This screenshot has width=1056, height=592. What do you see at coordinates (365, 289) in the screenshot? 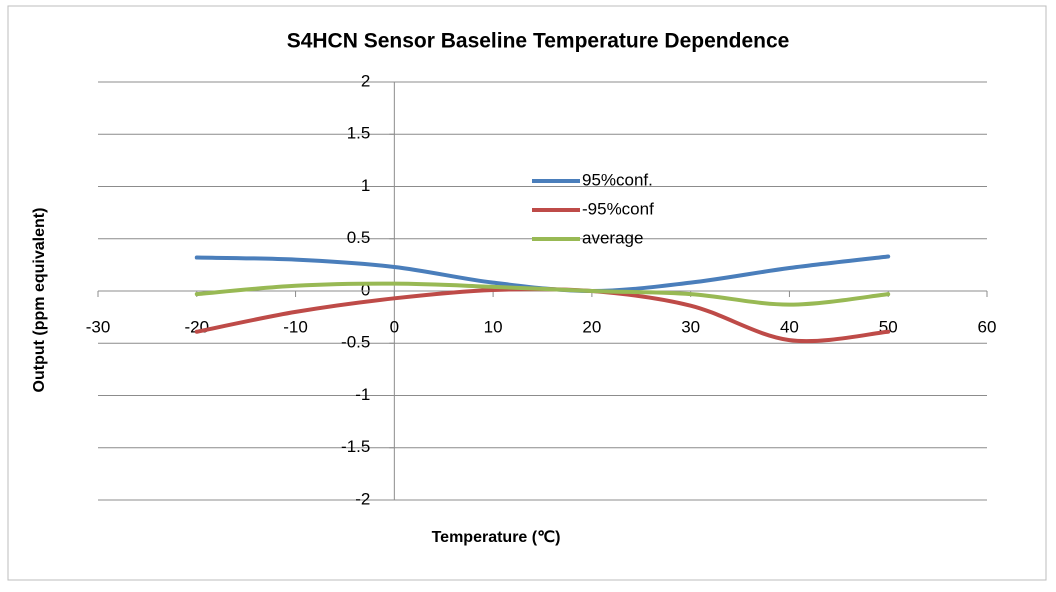
I see `y-tick-label: 0` at bounding box center [365, 289].